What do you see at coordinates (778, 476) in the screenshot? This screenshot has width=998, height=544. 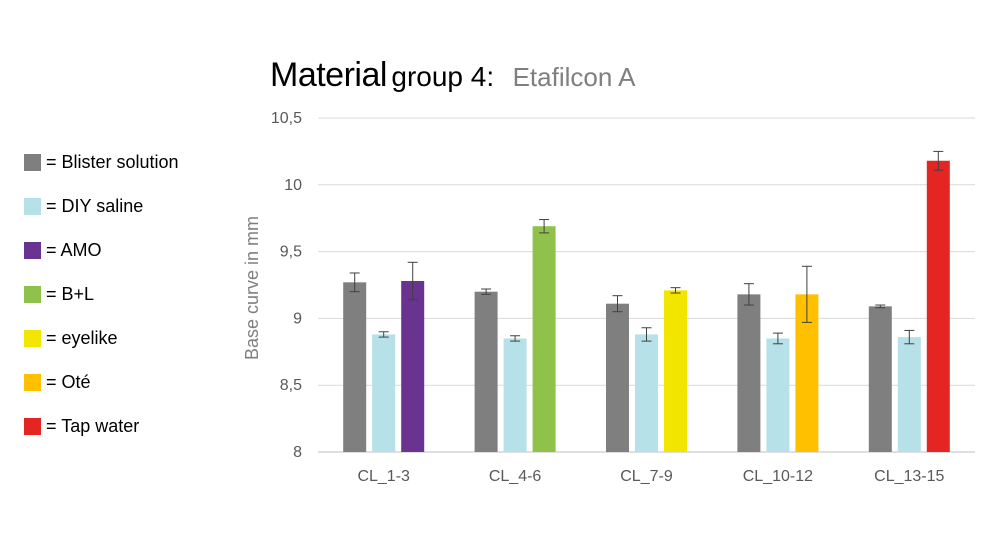 I see `x-tick-label: CL_10-12` at bounding box center [778, 476].